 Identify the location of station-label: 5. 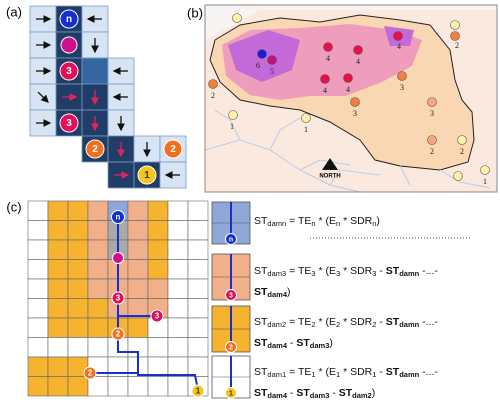
(272, 71).